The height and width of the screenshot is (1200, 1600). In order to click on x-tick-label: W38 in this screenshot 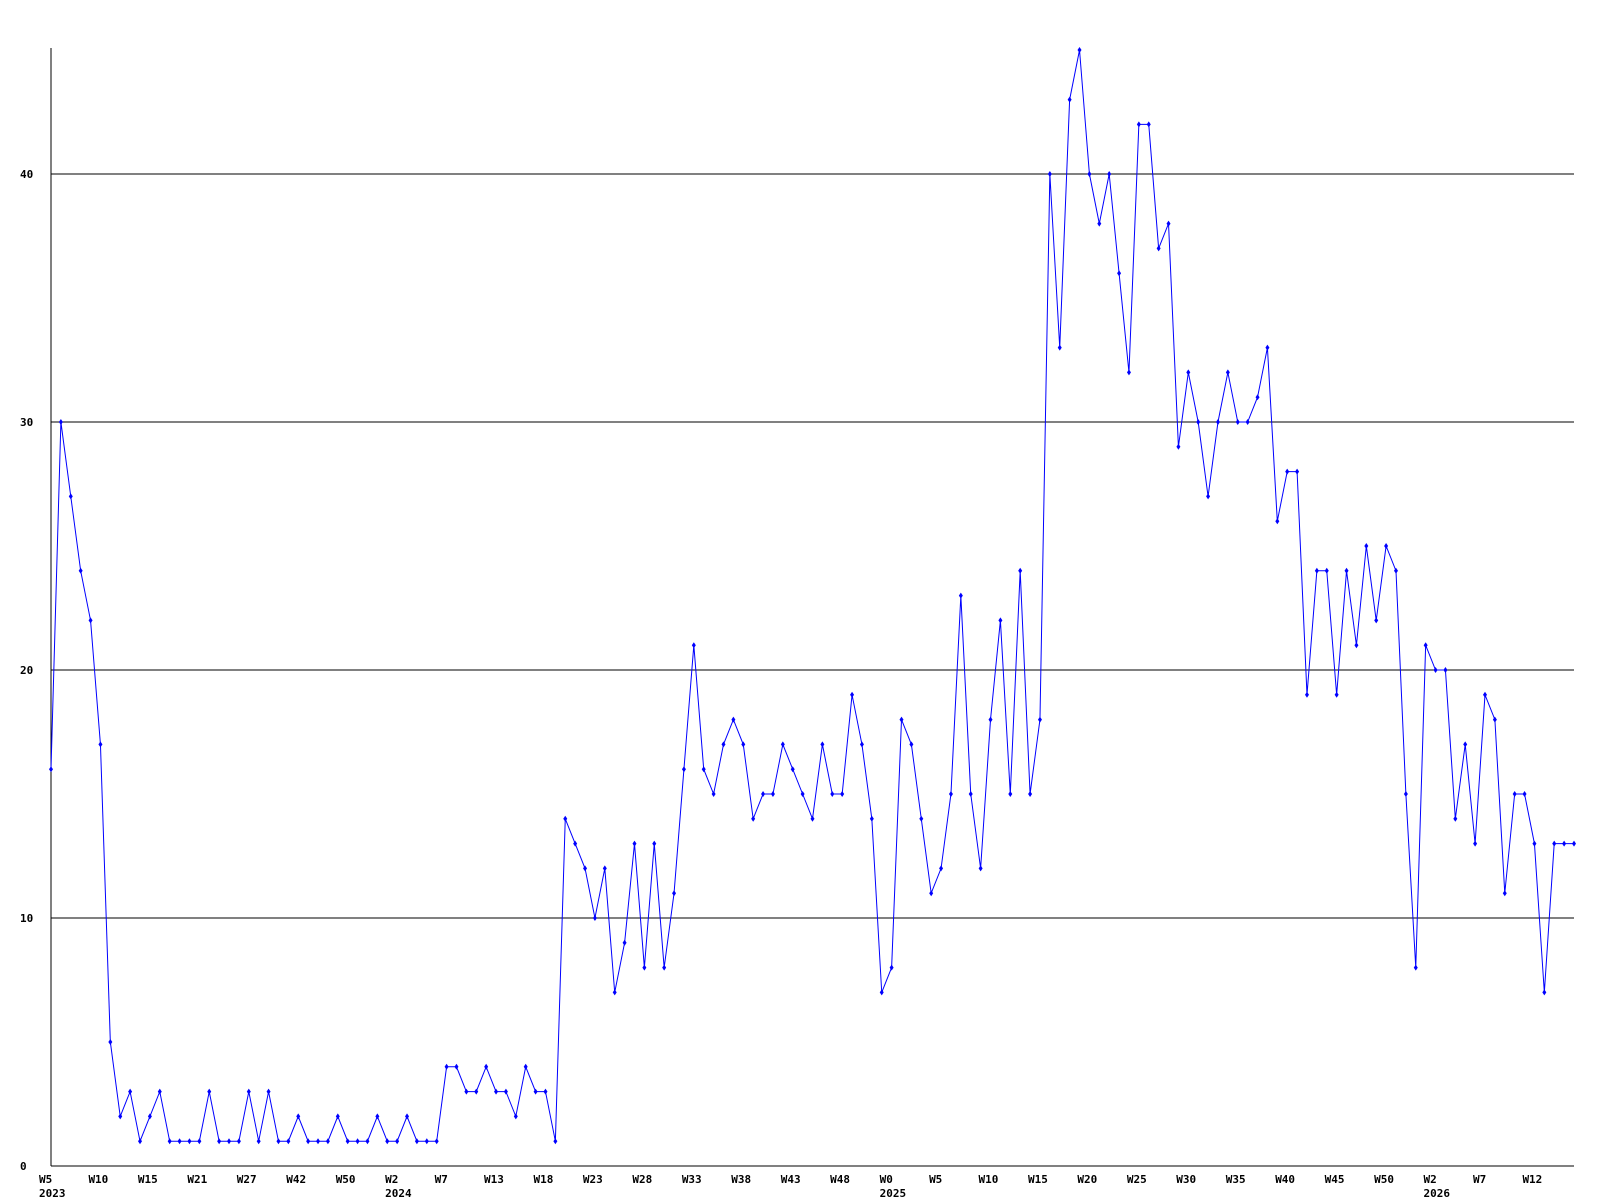, I will do `click(741, 1179)`.